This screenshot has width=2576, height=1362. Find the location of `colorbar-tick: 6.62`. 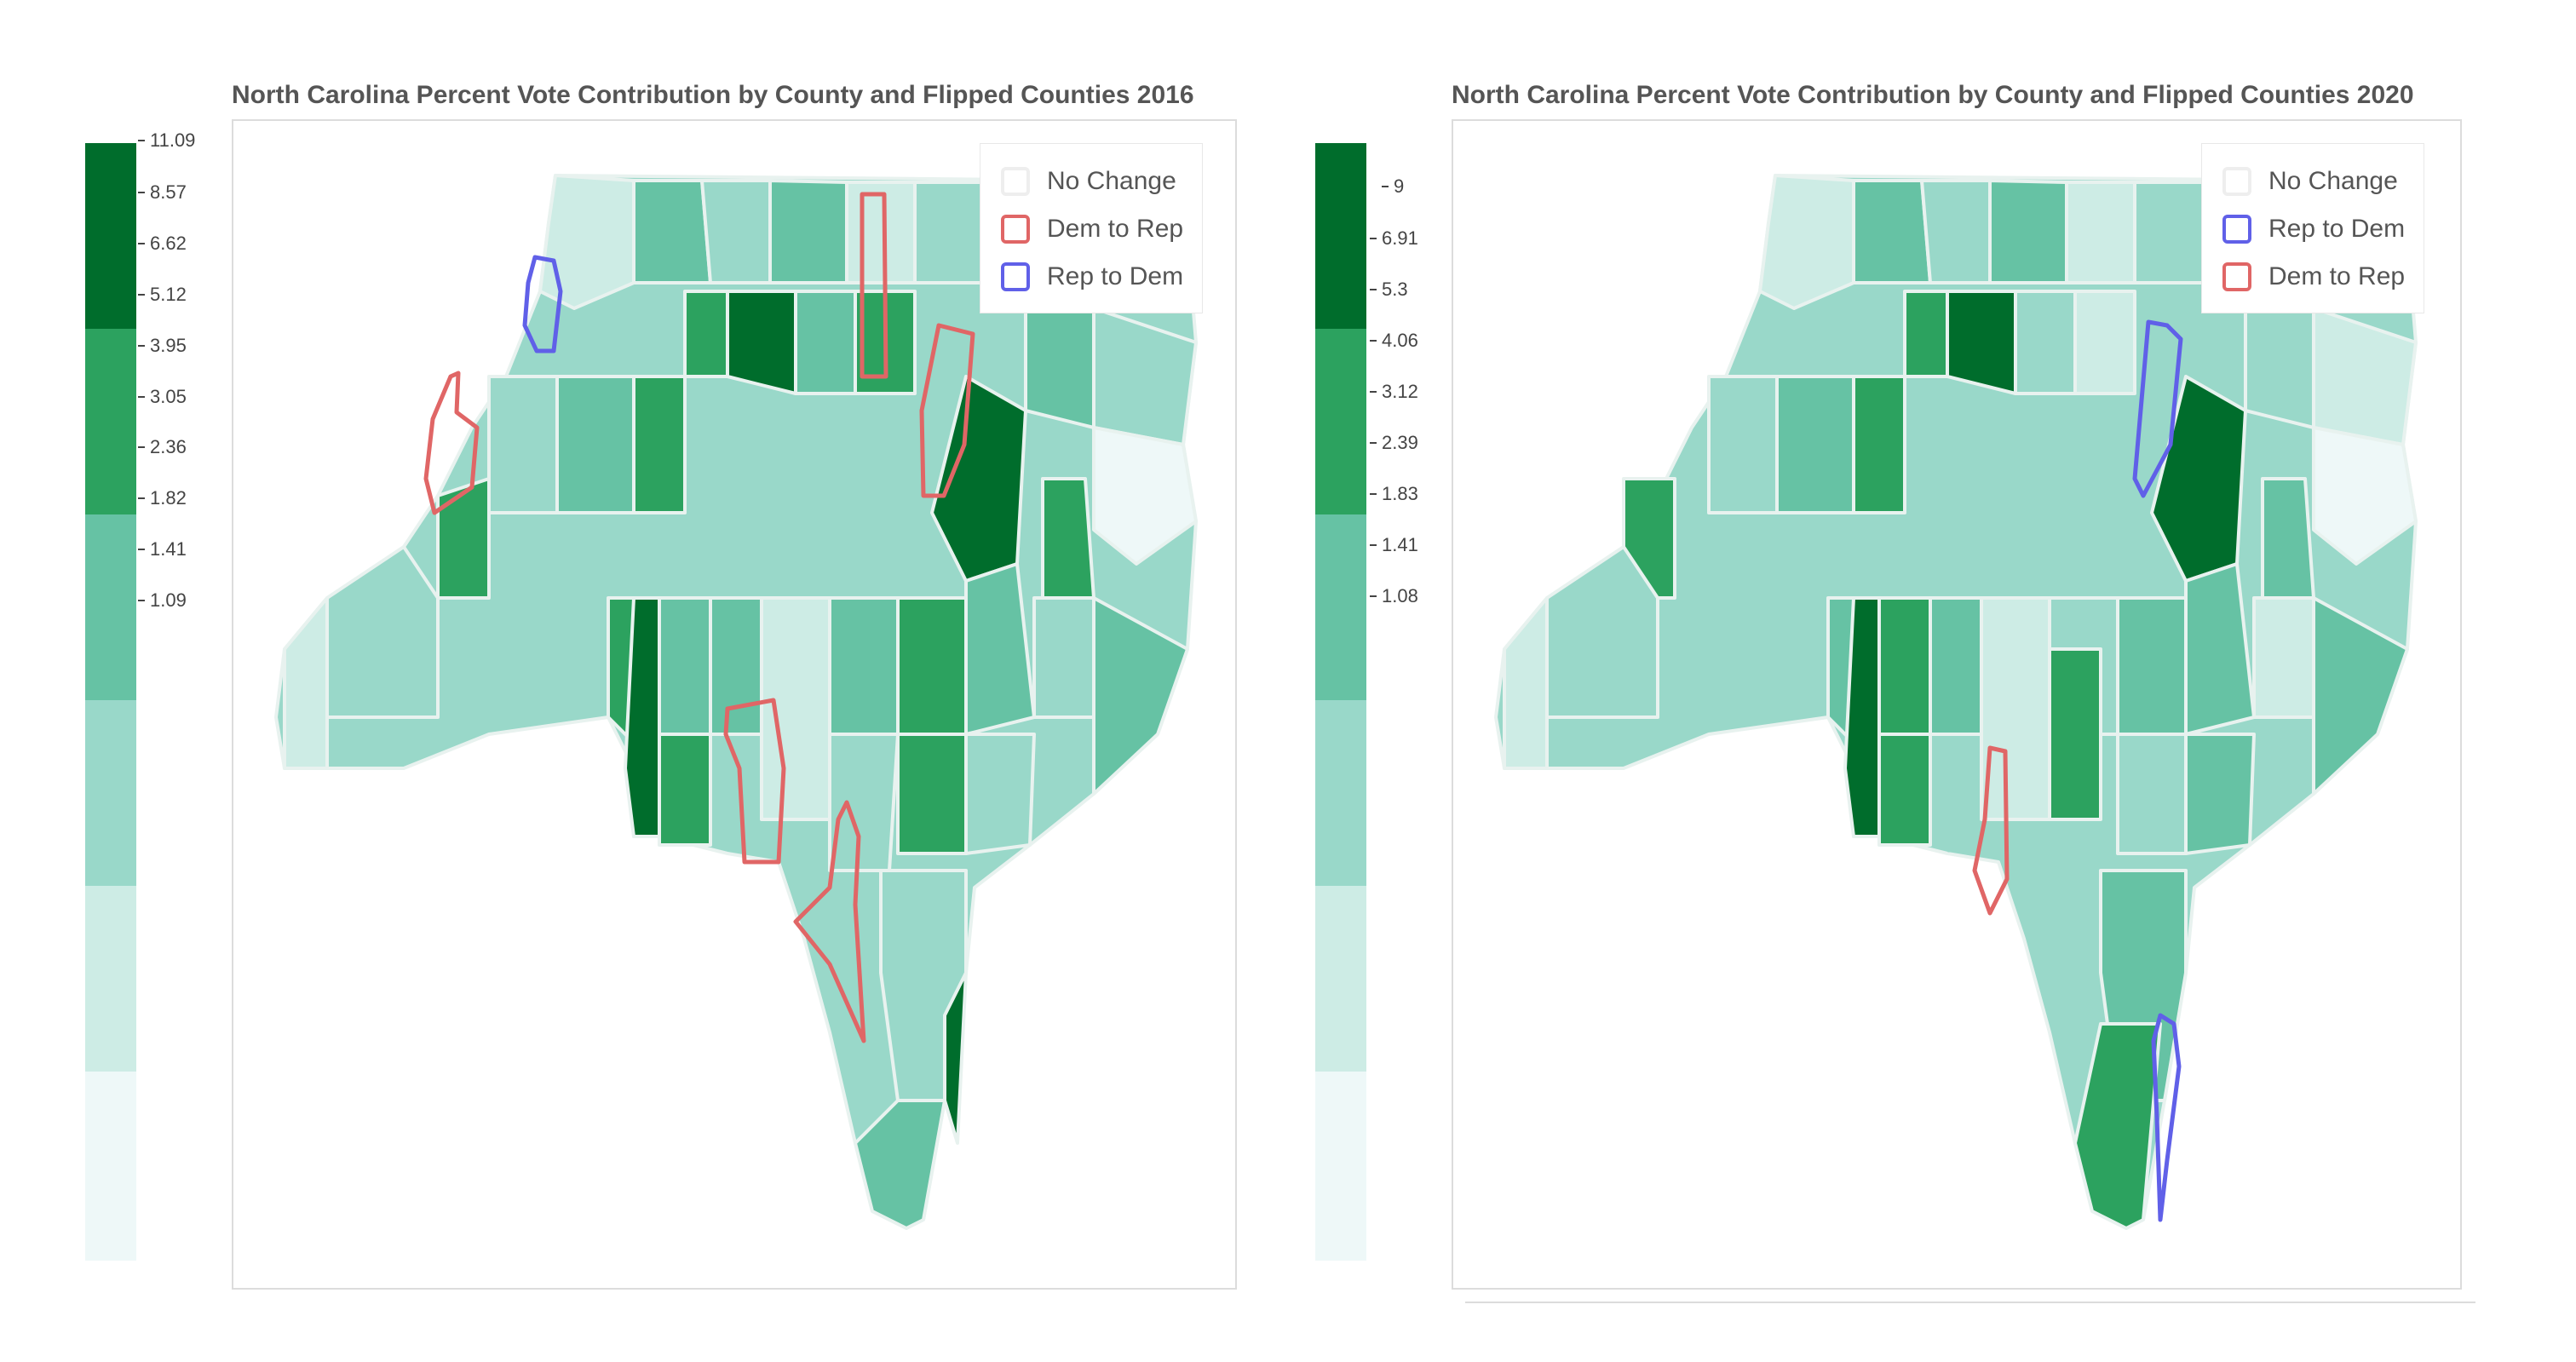

colorbar-tick: 6.62 is located at coordinates (162, 243).